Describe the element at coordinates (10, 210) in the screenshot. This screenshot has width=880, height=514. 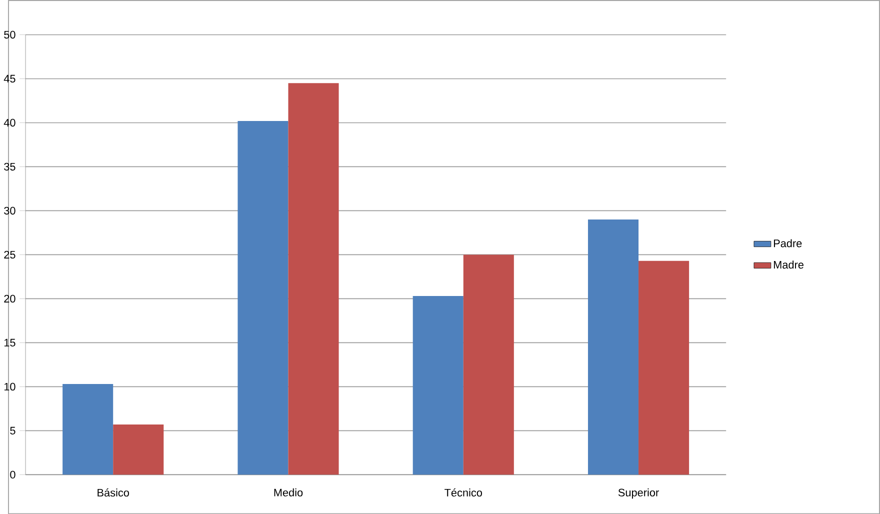
I see `y-tick-label: 30` at that location.